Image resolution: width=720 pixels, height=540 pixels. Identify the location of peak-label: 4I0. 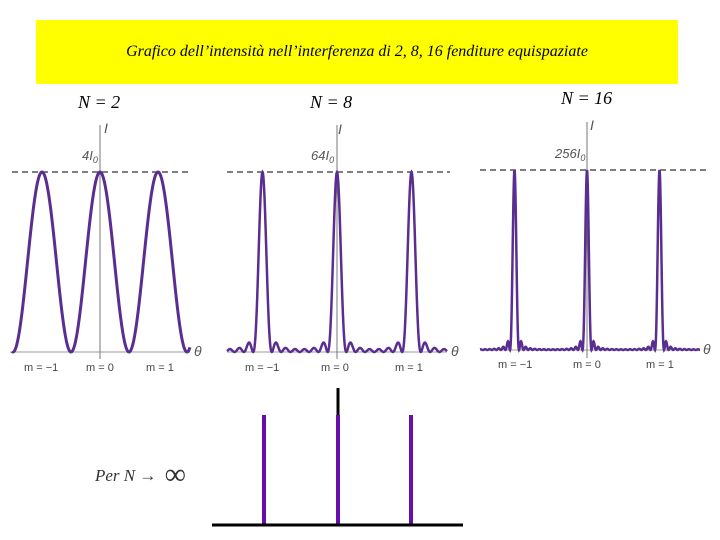
(90, 156).